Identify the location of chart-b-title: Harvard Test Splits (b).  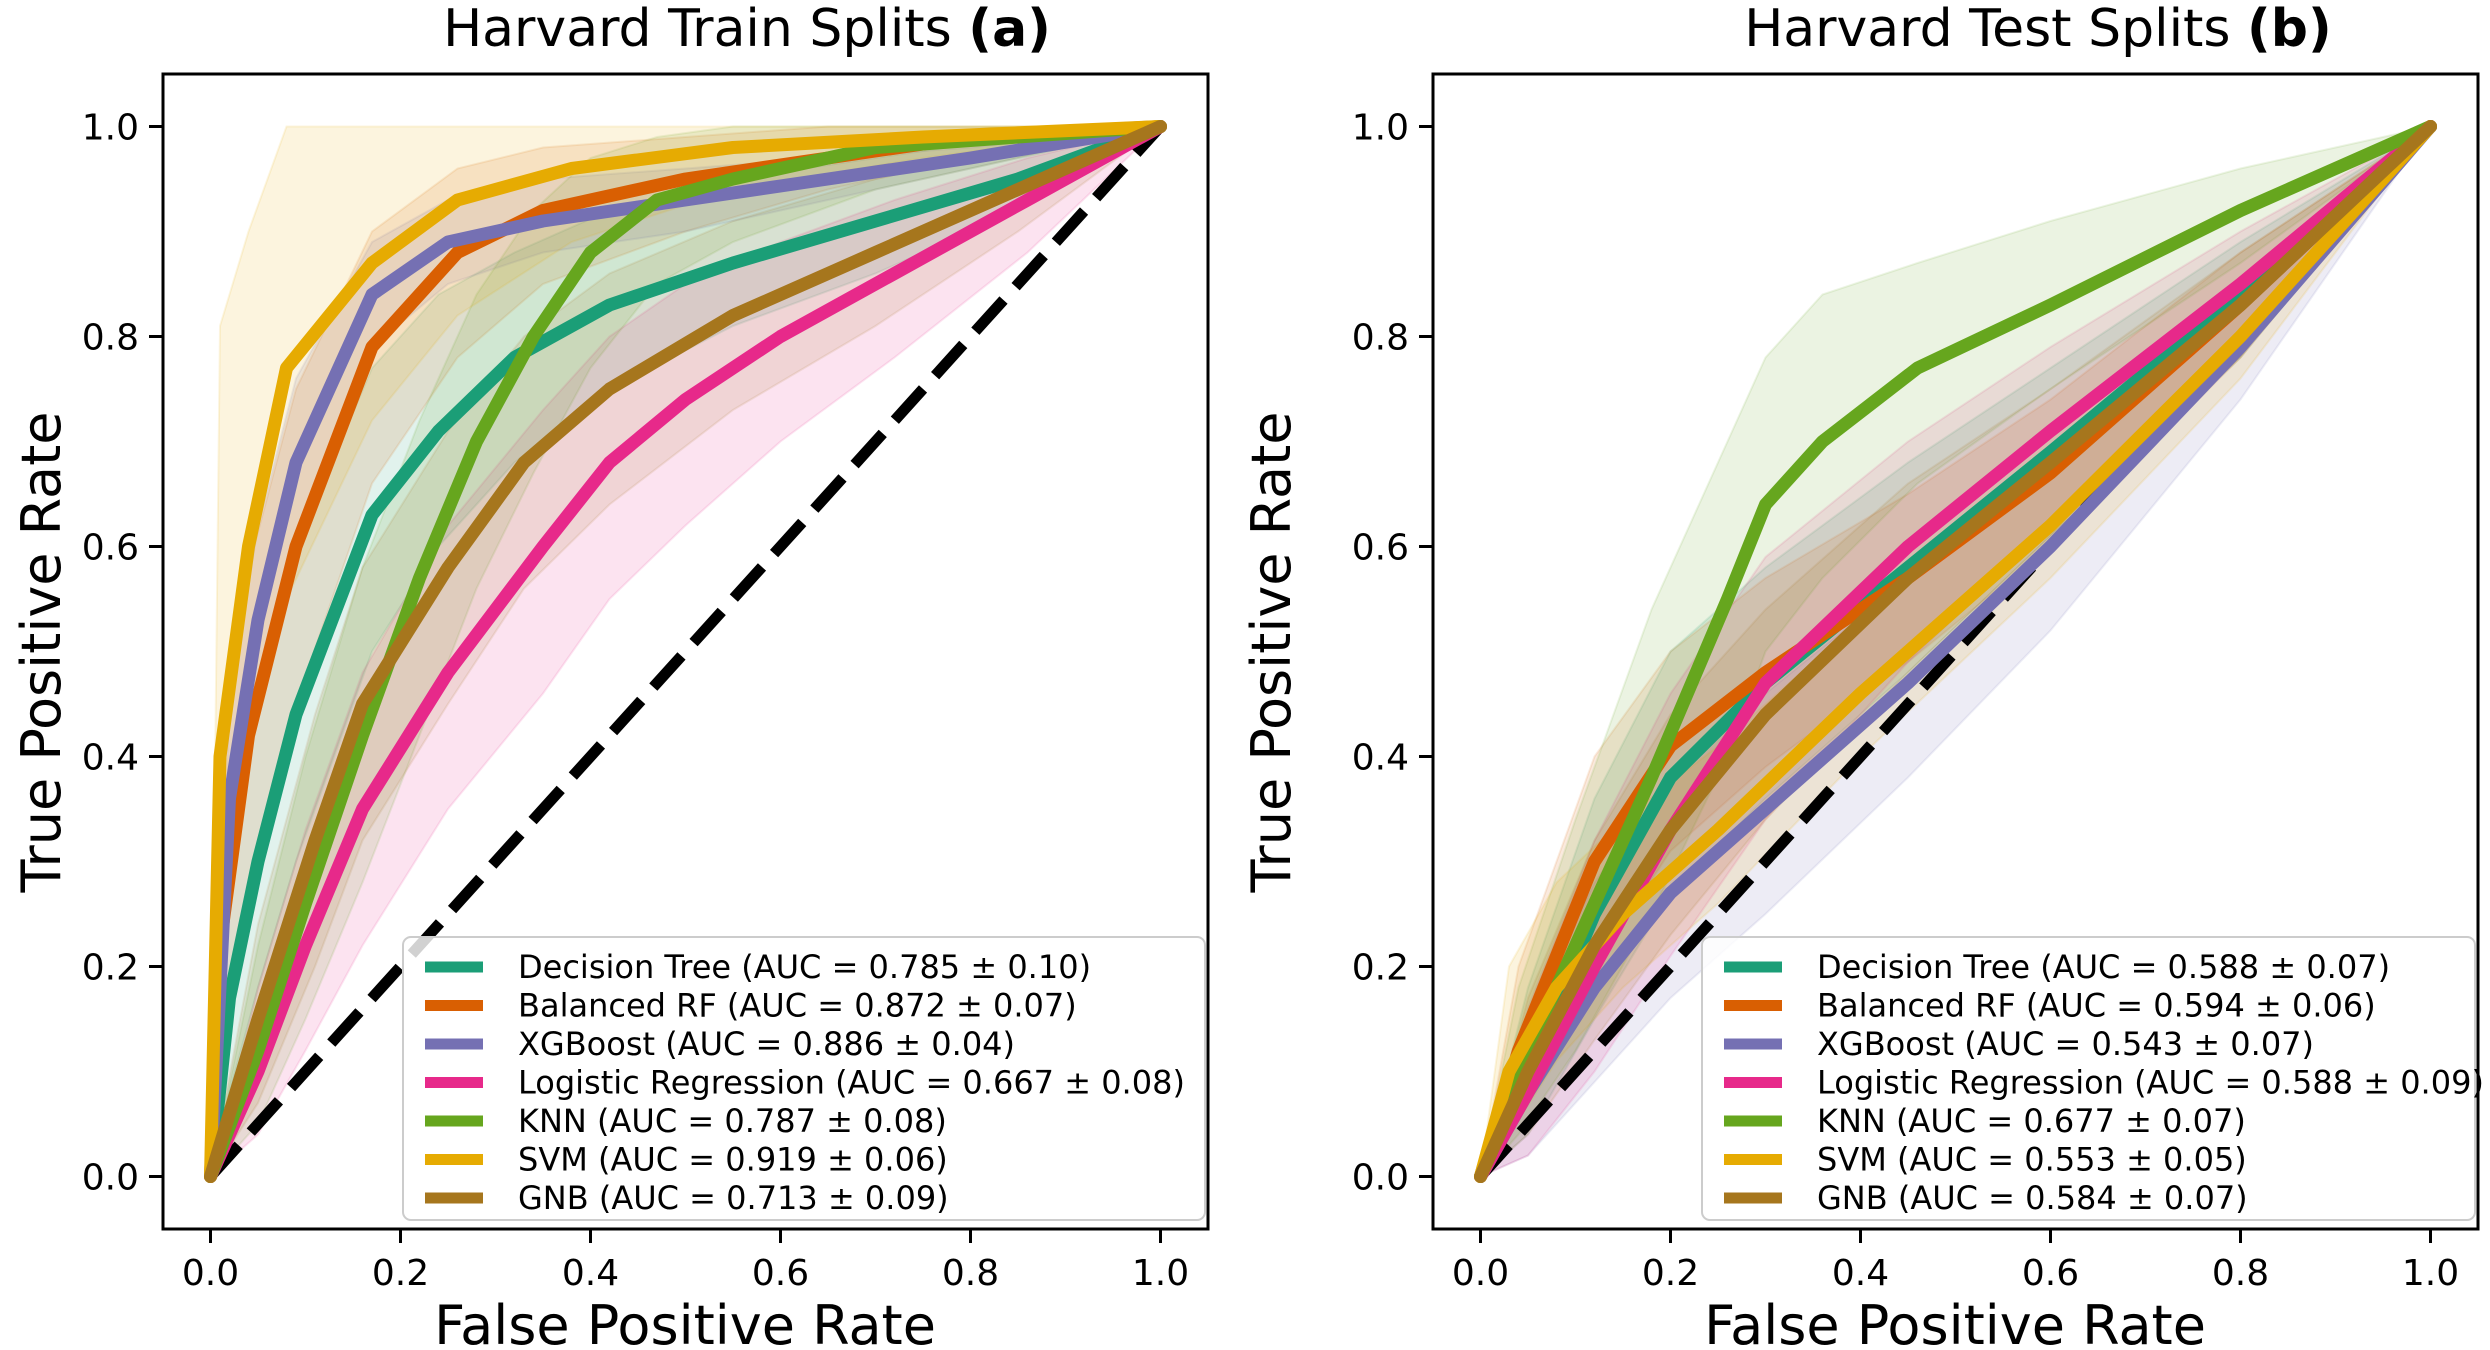
(2038, 29).